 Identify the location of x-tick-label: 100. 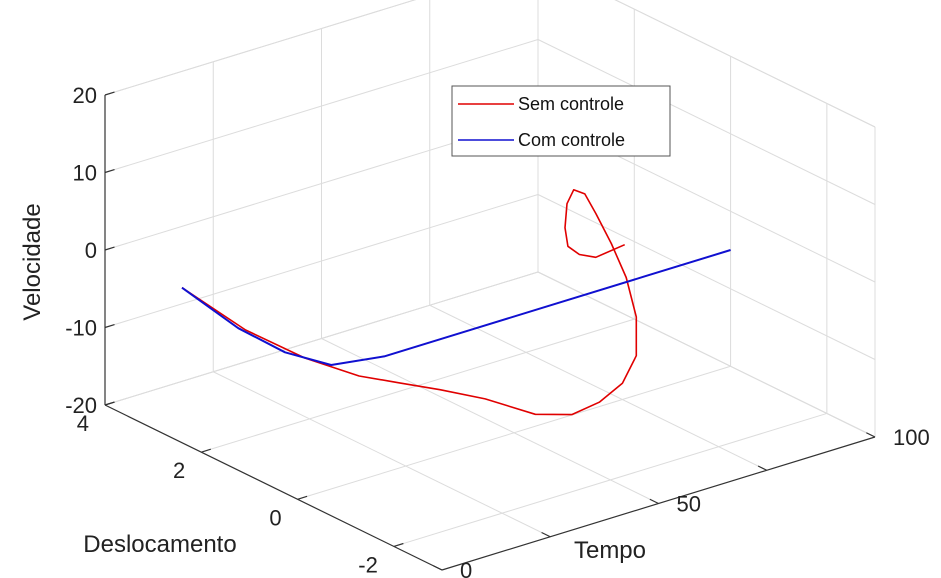
(911, 437).